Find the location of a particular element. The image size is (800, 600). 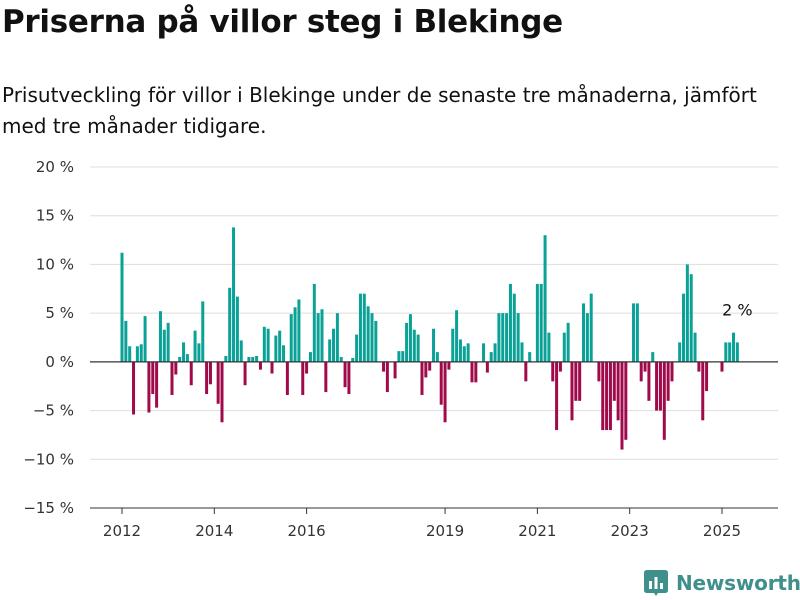

chart-title: Priserna på villor steg i Blekinge is located at coordinates (282, 22).